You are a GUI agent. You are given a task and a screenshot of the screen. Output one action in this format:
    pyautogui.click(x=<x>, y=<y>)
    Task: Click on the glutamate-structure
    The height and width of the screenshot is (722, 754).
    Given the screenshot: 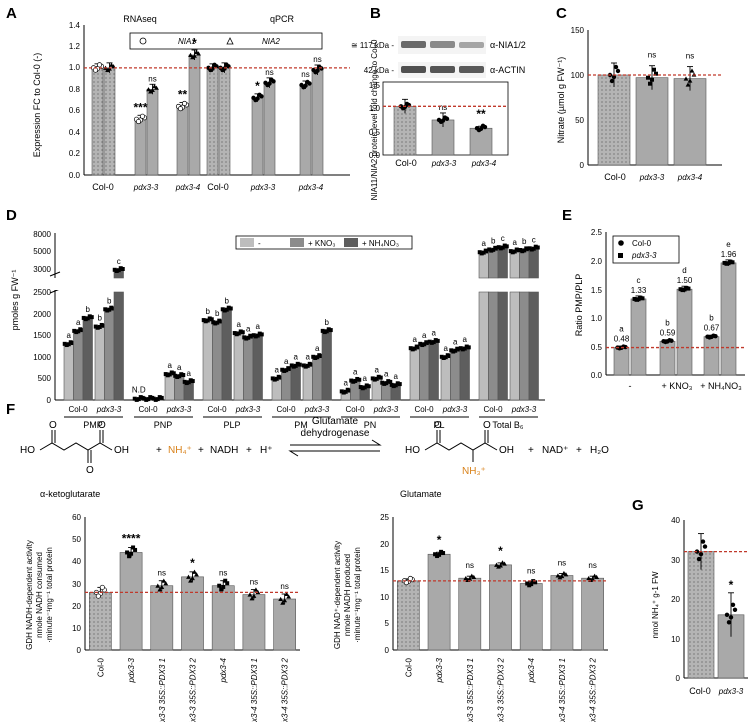 What is the action you would take?
    pyautogui.click(x=461, y=446)
    